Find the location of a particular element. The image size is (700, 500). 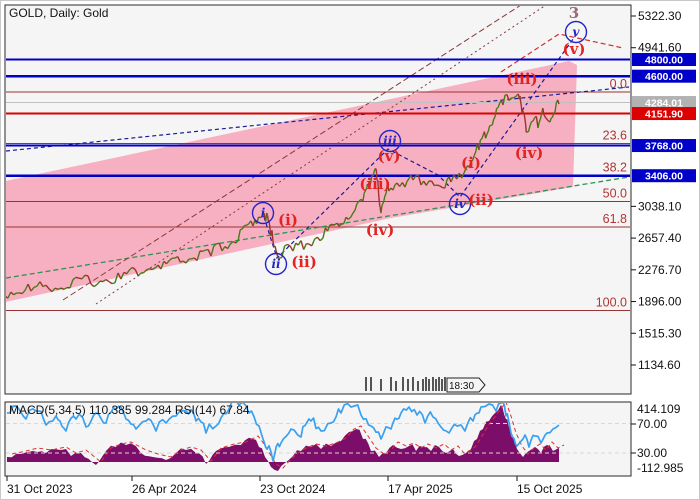

fib-level-label: 38.2 is located at coordinates (615, 167).